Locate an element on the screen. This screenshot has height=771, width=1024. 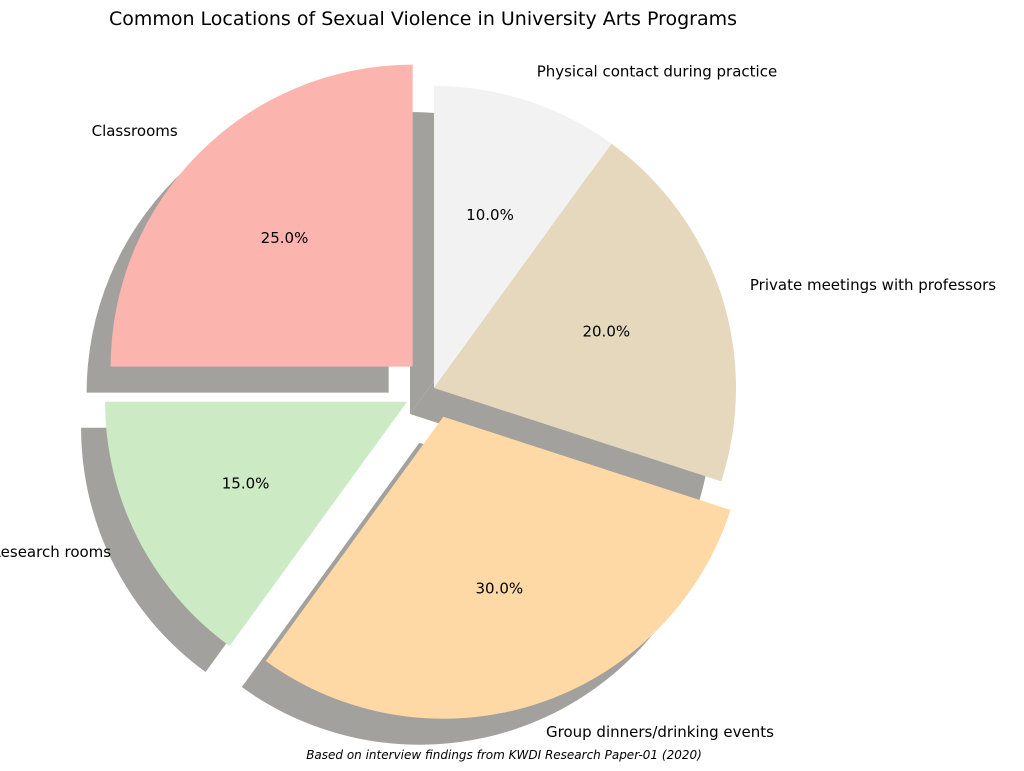
category-label-classrooms: Classrooms is located at coordinates (135, 131).